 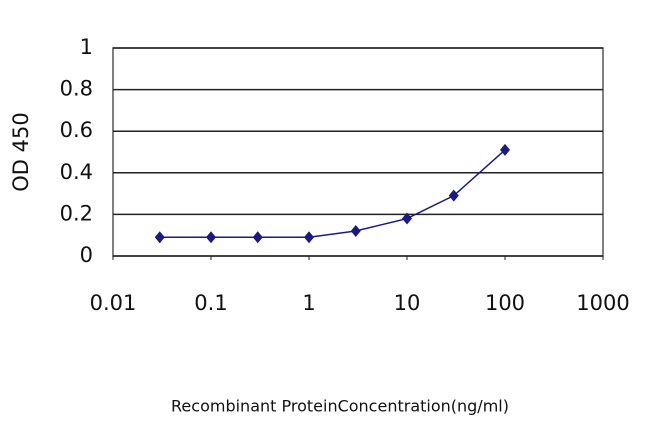 What do you see at coordinates (76, 172) in the screenshot?
I see `y-tick-label: 0.4` at bounding box center [76, 172].